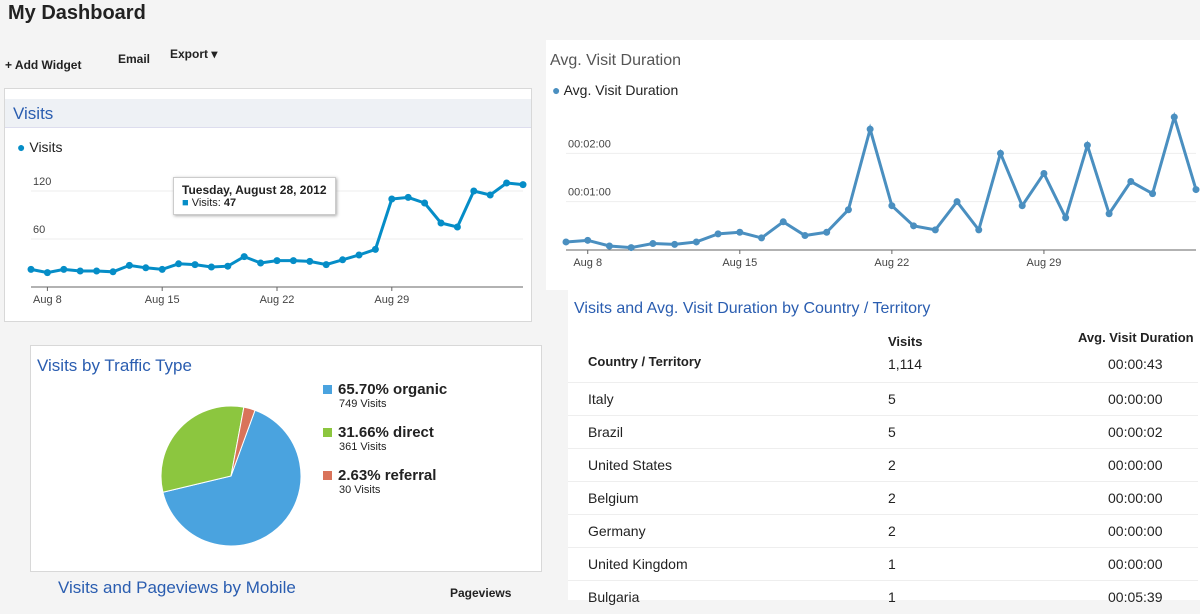 The height and width of the screenshot is (614, 1200). What do you see at coordinates (428, 481) in the screenshot?
I see `legend-item: 2.63% referral 30 Visits` at bounding box center [428, 481].